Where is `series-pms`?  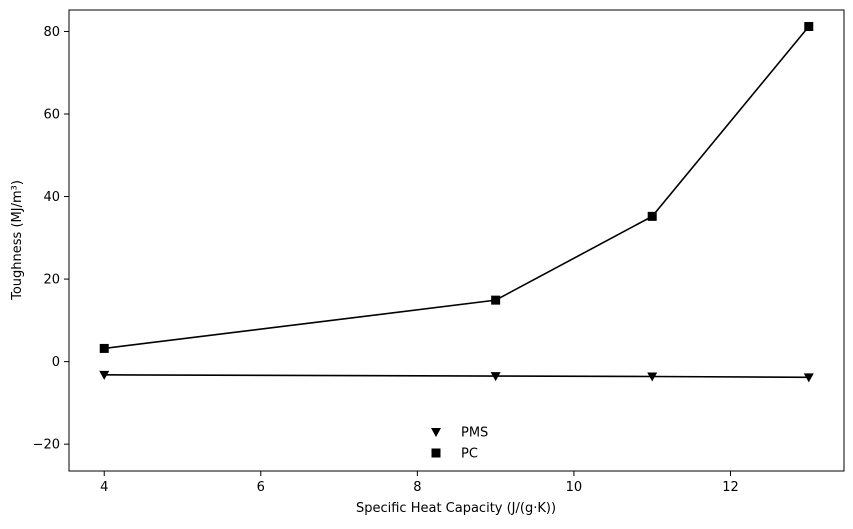 series-pms is located at coordinates (456, 376).